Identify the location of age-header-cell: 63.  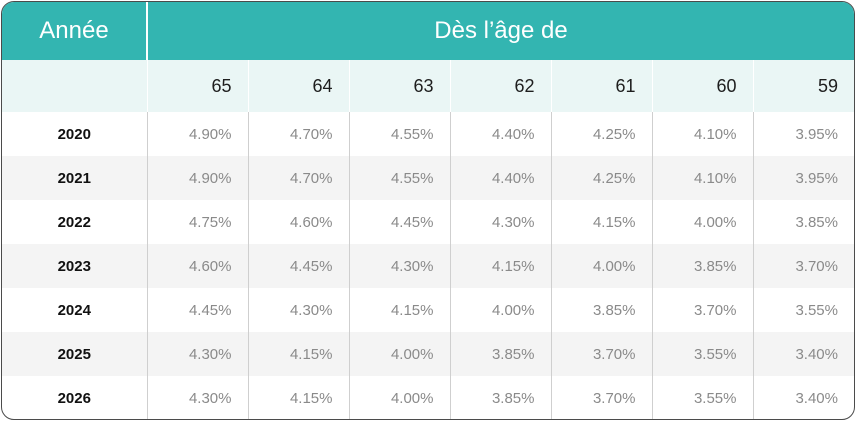
(399, 86).